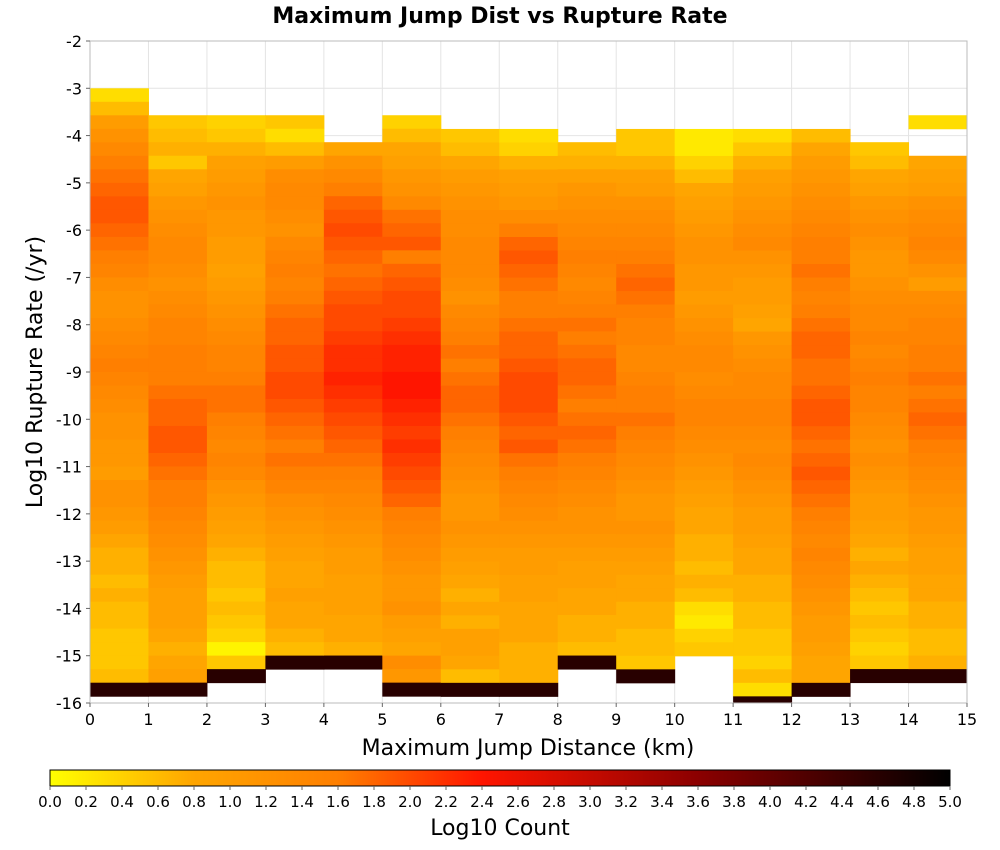  Describe the element at coordinates (74, 136) in the screenshot. I see `y-tick-label: -4` at that location.